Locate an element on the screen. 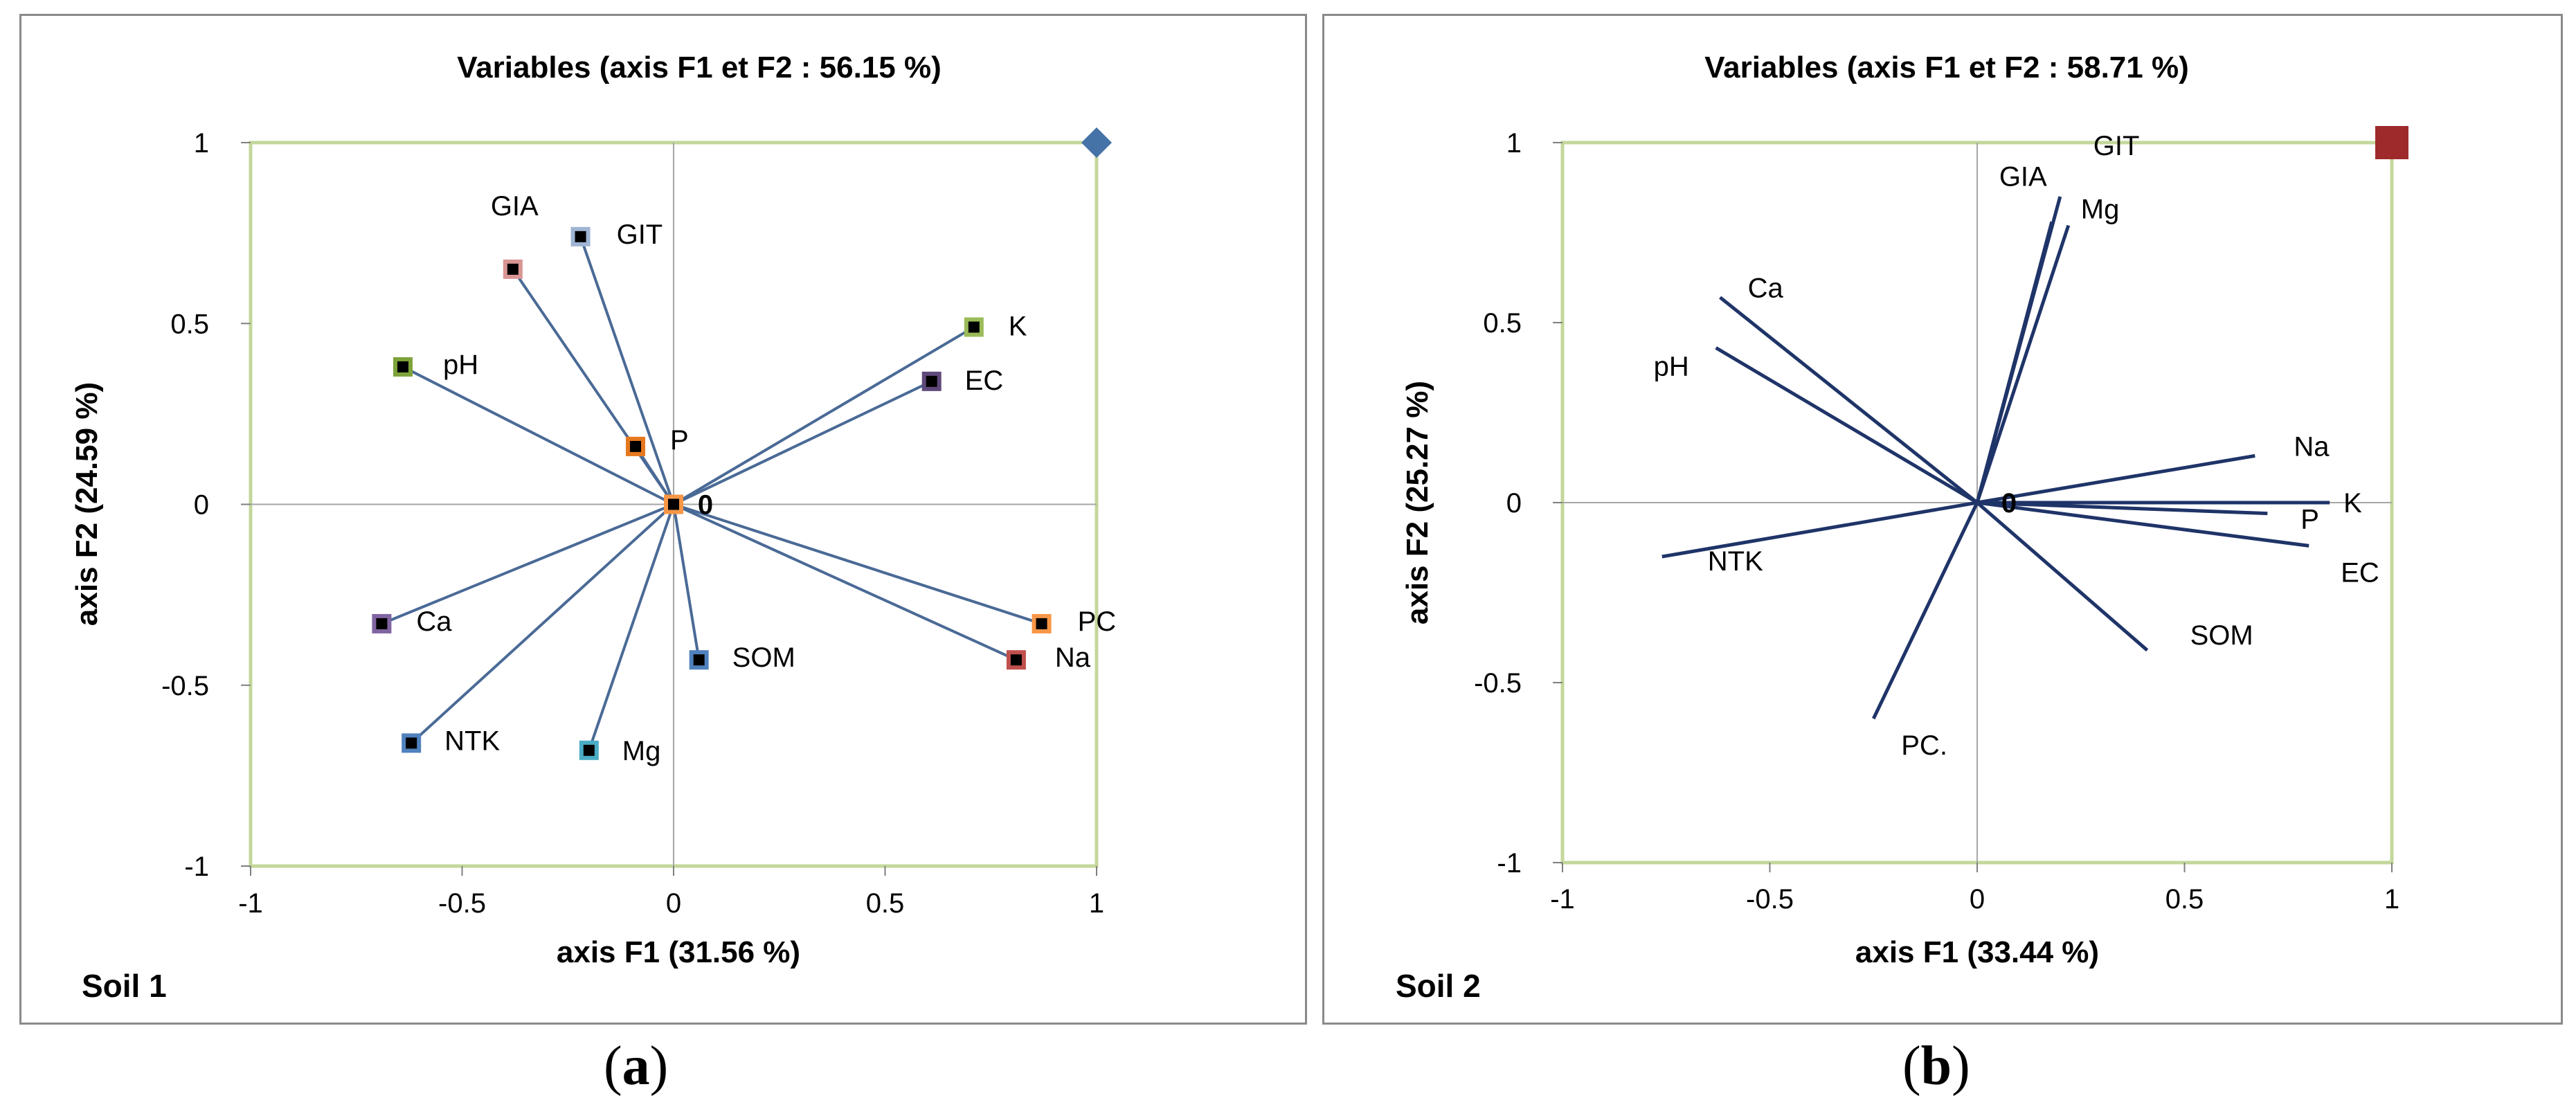  panel-a-vector-pc is located at coordinates (858, 564).